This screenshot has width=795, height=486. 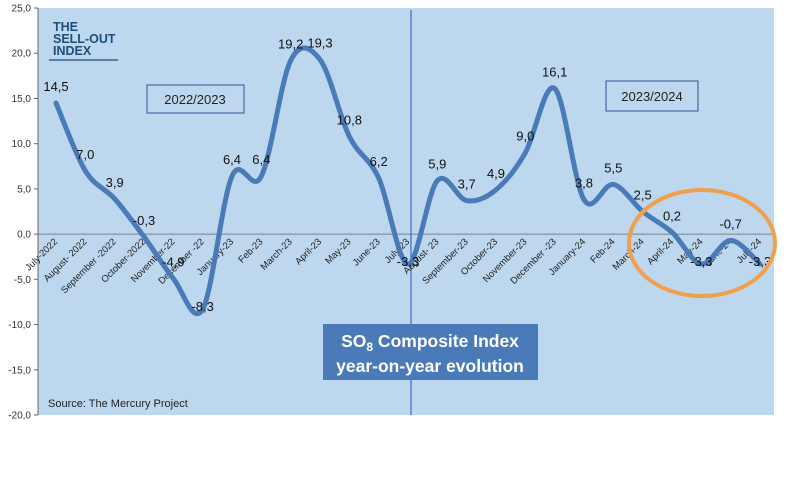 What do you see at coordinates (173, 261) in the screenshot?
I see `data-label: -4,9` at bounding box center [173, 261].